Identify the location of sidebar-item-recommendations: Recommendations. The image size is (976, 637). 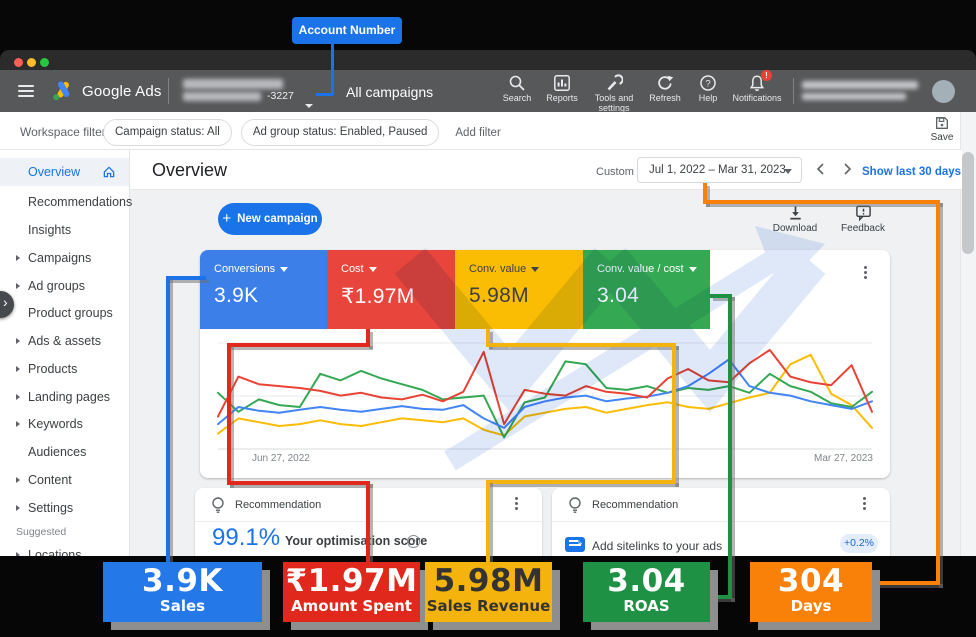
(80, 202).